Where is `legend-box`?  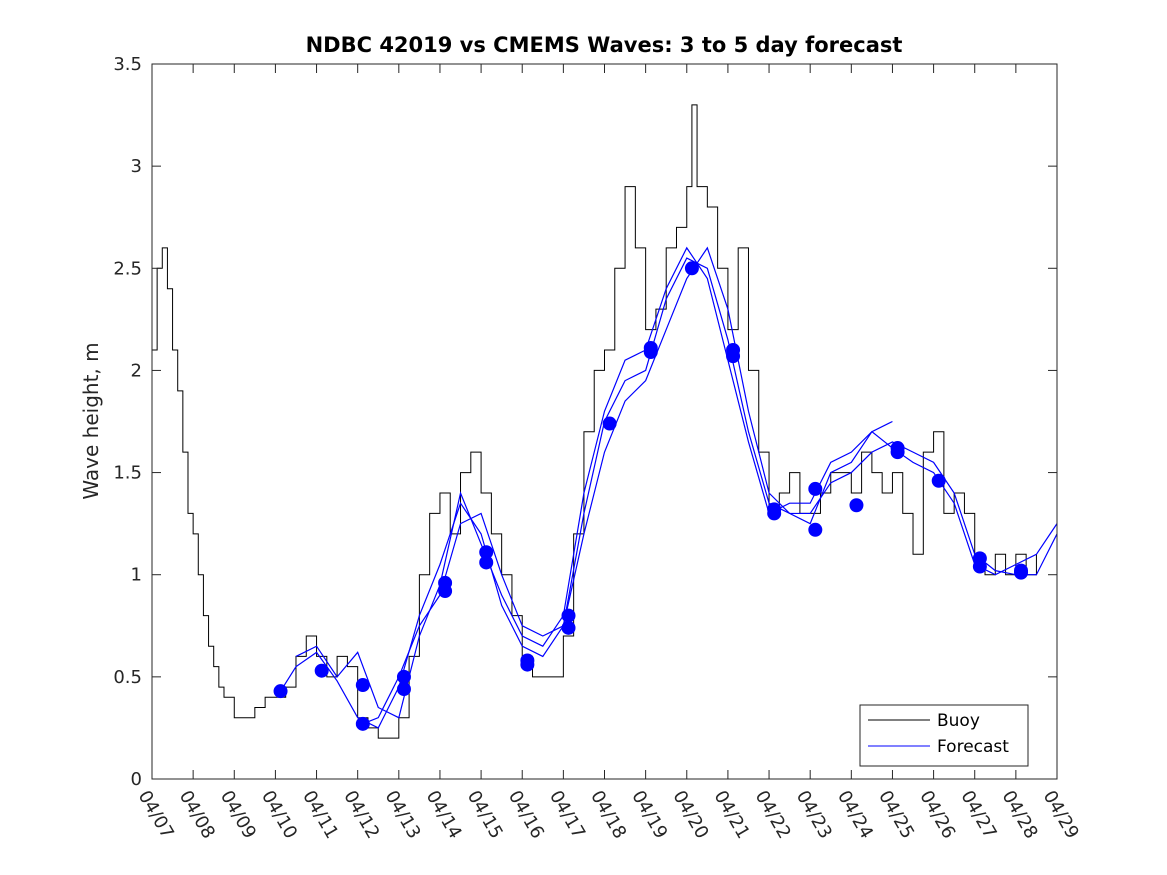 legend-box is located at coordinates (944, 735).